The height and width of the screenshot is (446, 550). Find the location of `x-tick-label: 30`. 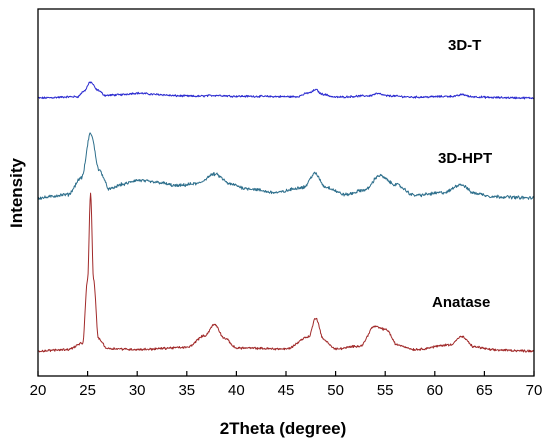

x-tick-label: 30 is located at coordinates (137, 390).